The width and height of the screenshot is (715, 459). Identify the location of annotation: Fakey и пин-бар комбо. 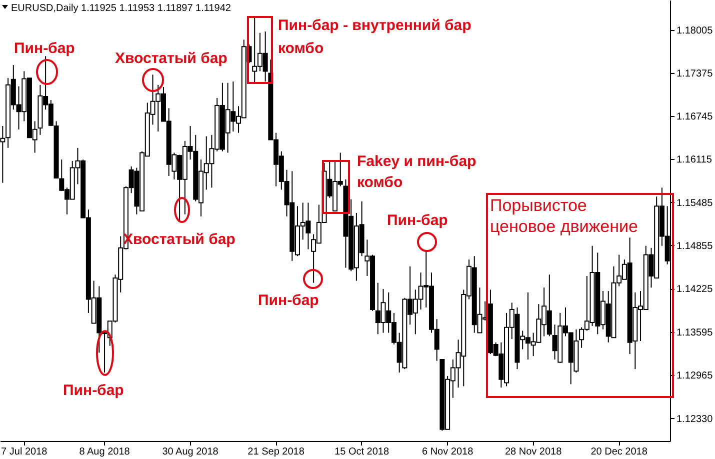
(416, 172).